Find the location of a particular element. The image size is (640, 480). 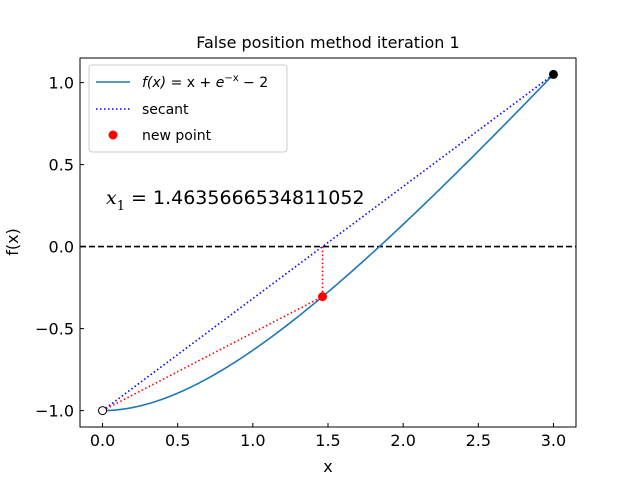

y-tick-label: −1.0 is located at coordinates (54, 411).